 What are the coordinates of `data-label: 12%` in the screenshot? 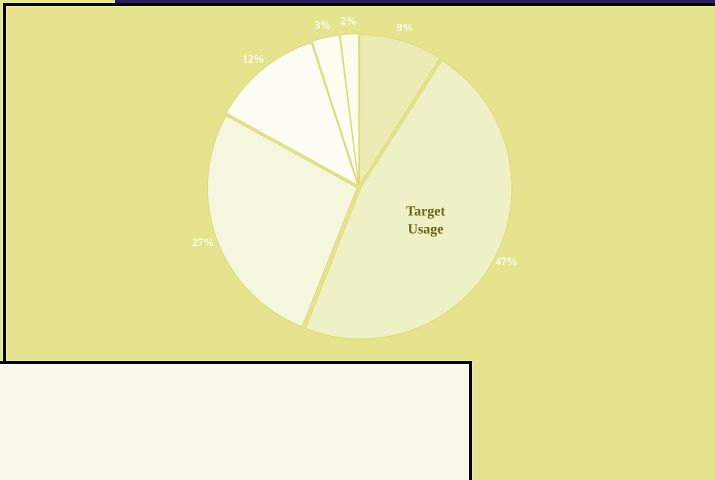 It's located at (253, 59).